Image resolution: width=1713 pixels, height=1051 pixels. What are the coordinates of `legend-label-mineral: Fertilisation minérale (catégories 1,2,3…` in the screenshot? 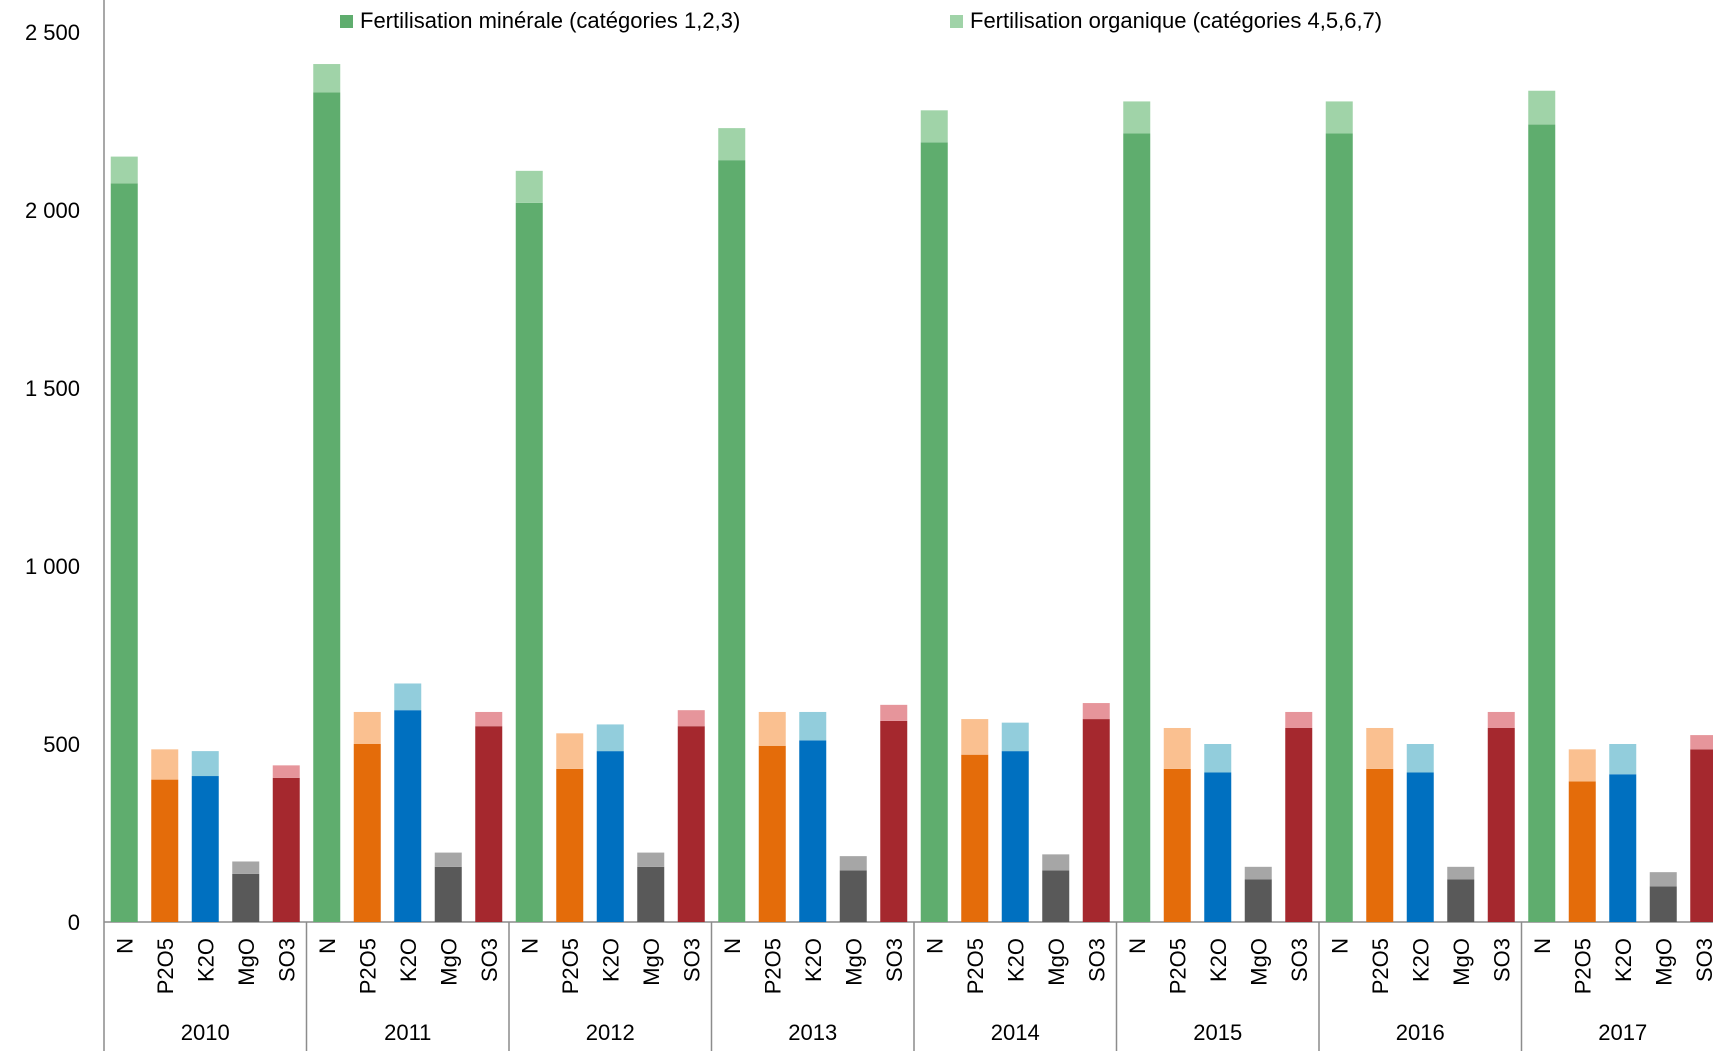 It's located at (550, 20).